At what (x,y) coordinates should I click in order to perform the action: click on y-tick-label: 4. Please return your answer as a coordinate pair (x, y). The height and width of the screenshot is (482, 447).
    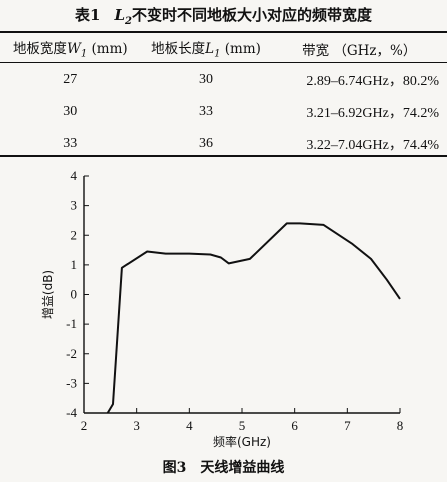
    Looking at the image, I should click on (74, 175).